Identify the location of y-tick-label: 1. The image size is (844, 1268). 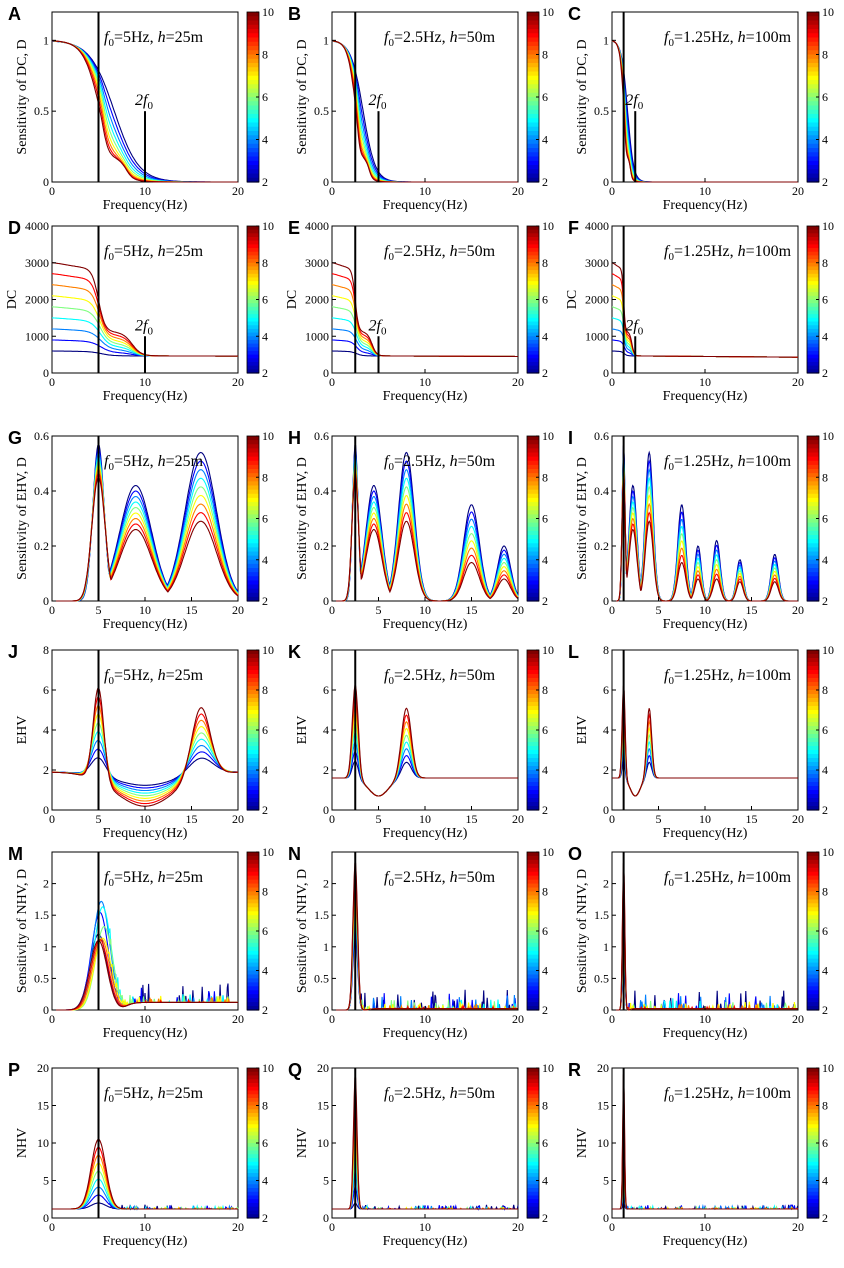
(606, 40).